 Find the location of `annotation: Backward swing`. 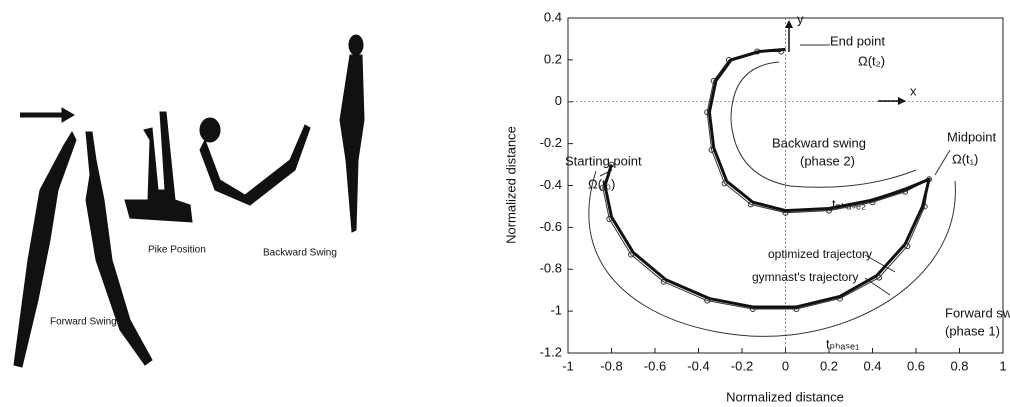

annotation: Backward swing is located at coordinates (819, 142).